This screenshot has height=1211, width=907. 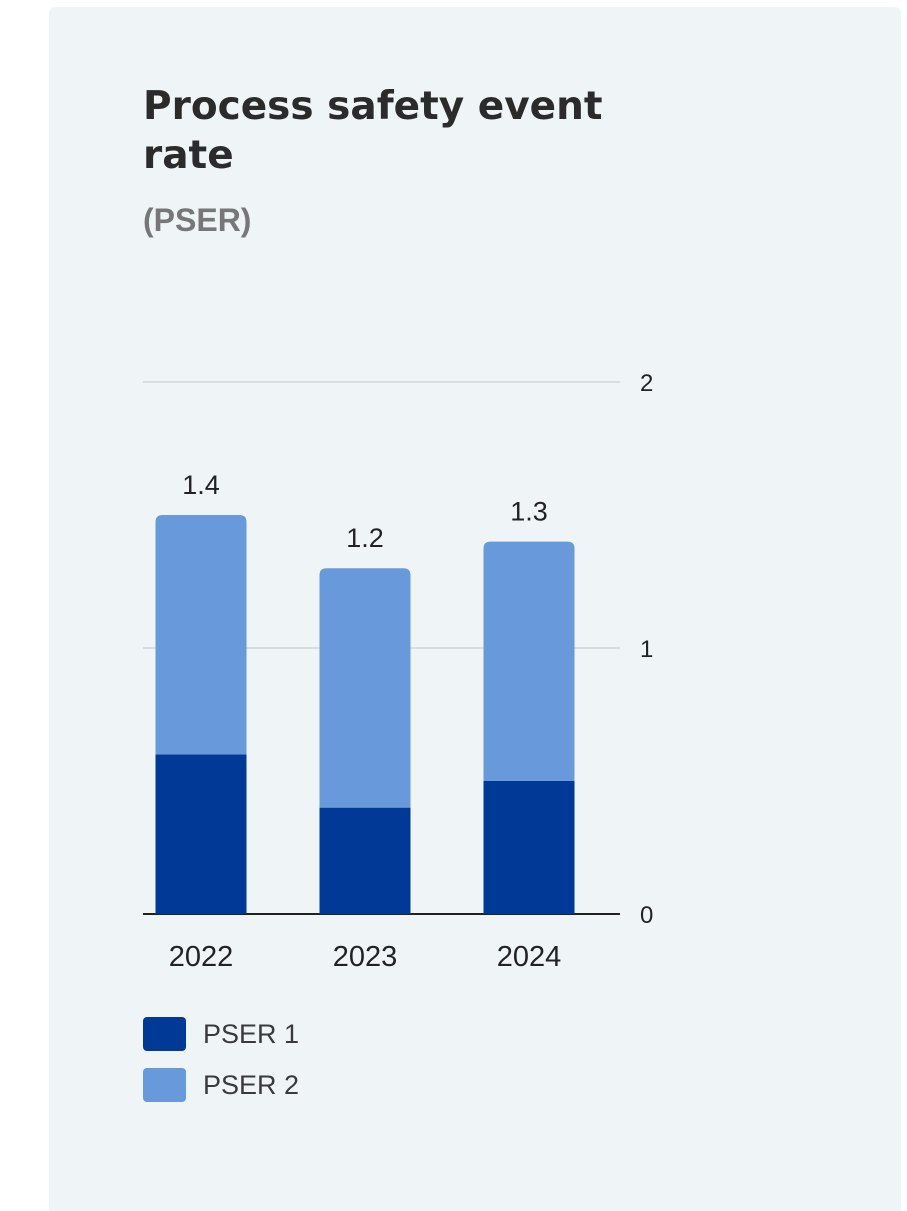 What do you see at coordinates (646, 915) in the screenshot?
I see `y-tick-label: 0` at bounding box center [646, 915].